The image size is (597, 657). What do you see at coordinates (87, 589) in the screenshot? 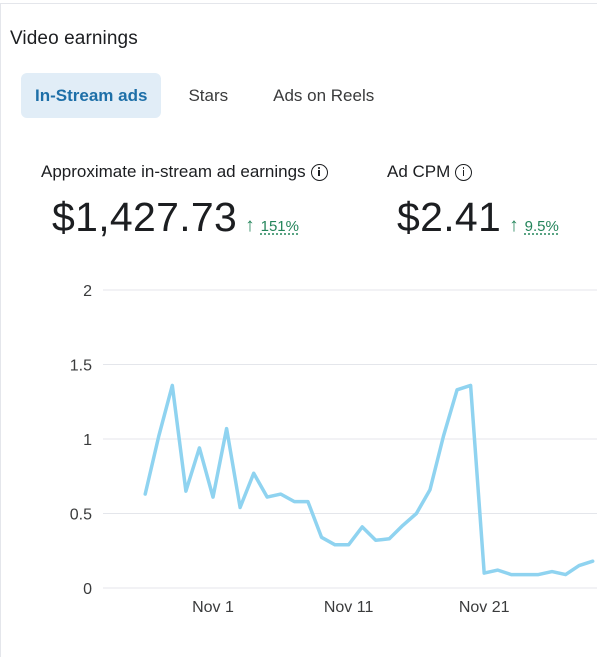
I see `y-tick-label: 0` at bounding box center [87, 589].